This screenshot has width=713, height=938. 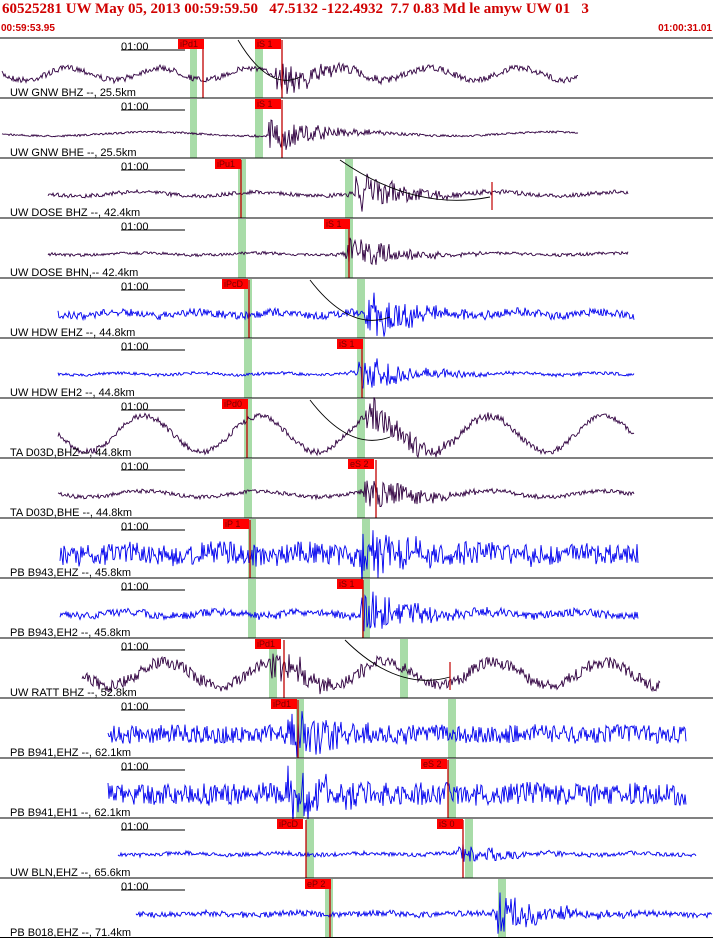 What do you see at coordinates (356, 68) in the screenshot?
I see `trace-panel: 01:00 iPd1 iS 1 UW GNW BHZ --, 25.5km` at bounding box center [356, 68].